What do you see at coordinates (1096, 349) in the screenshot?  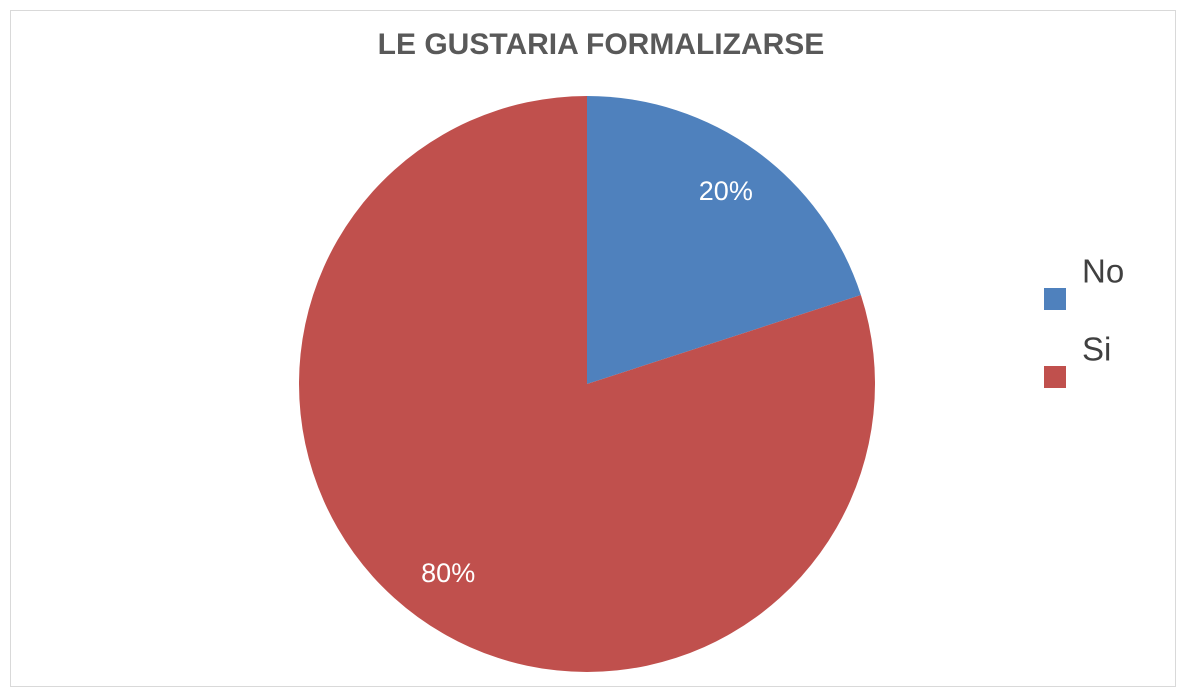 I see `legend-label: Si` at bounding box center [1096, 349].